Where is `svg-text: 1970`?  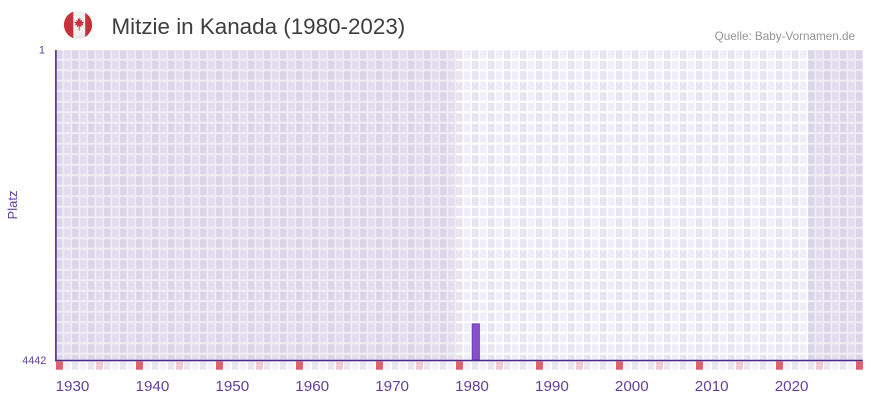
svg-text: 1970 is located at coordinates (392, 386).